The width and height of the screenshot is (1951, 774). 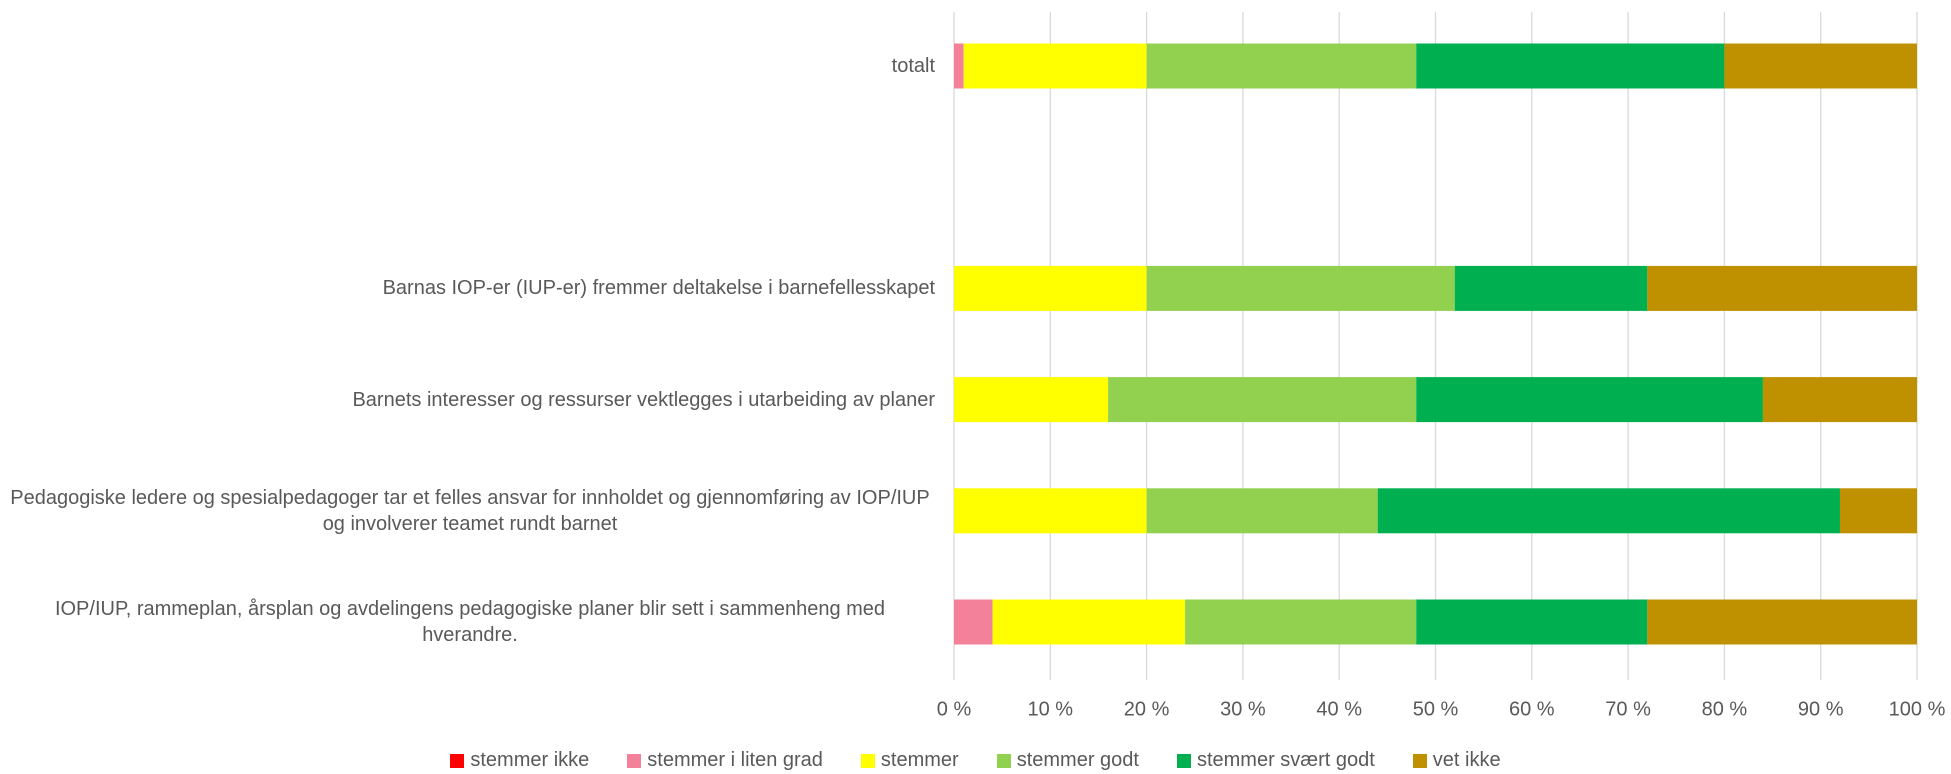 I want to click on x-tick-label: 80 %, so click(x=1725, y=709).